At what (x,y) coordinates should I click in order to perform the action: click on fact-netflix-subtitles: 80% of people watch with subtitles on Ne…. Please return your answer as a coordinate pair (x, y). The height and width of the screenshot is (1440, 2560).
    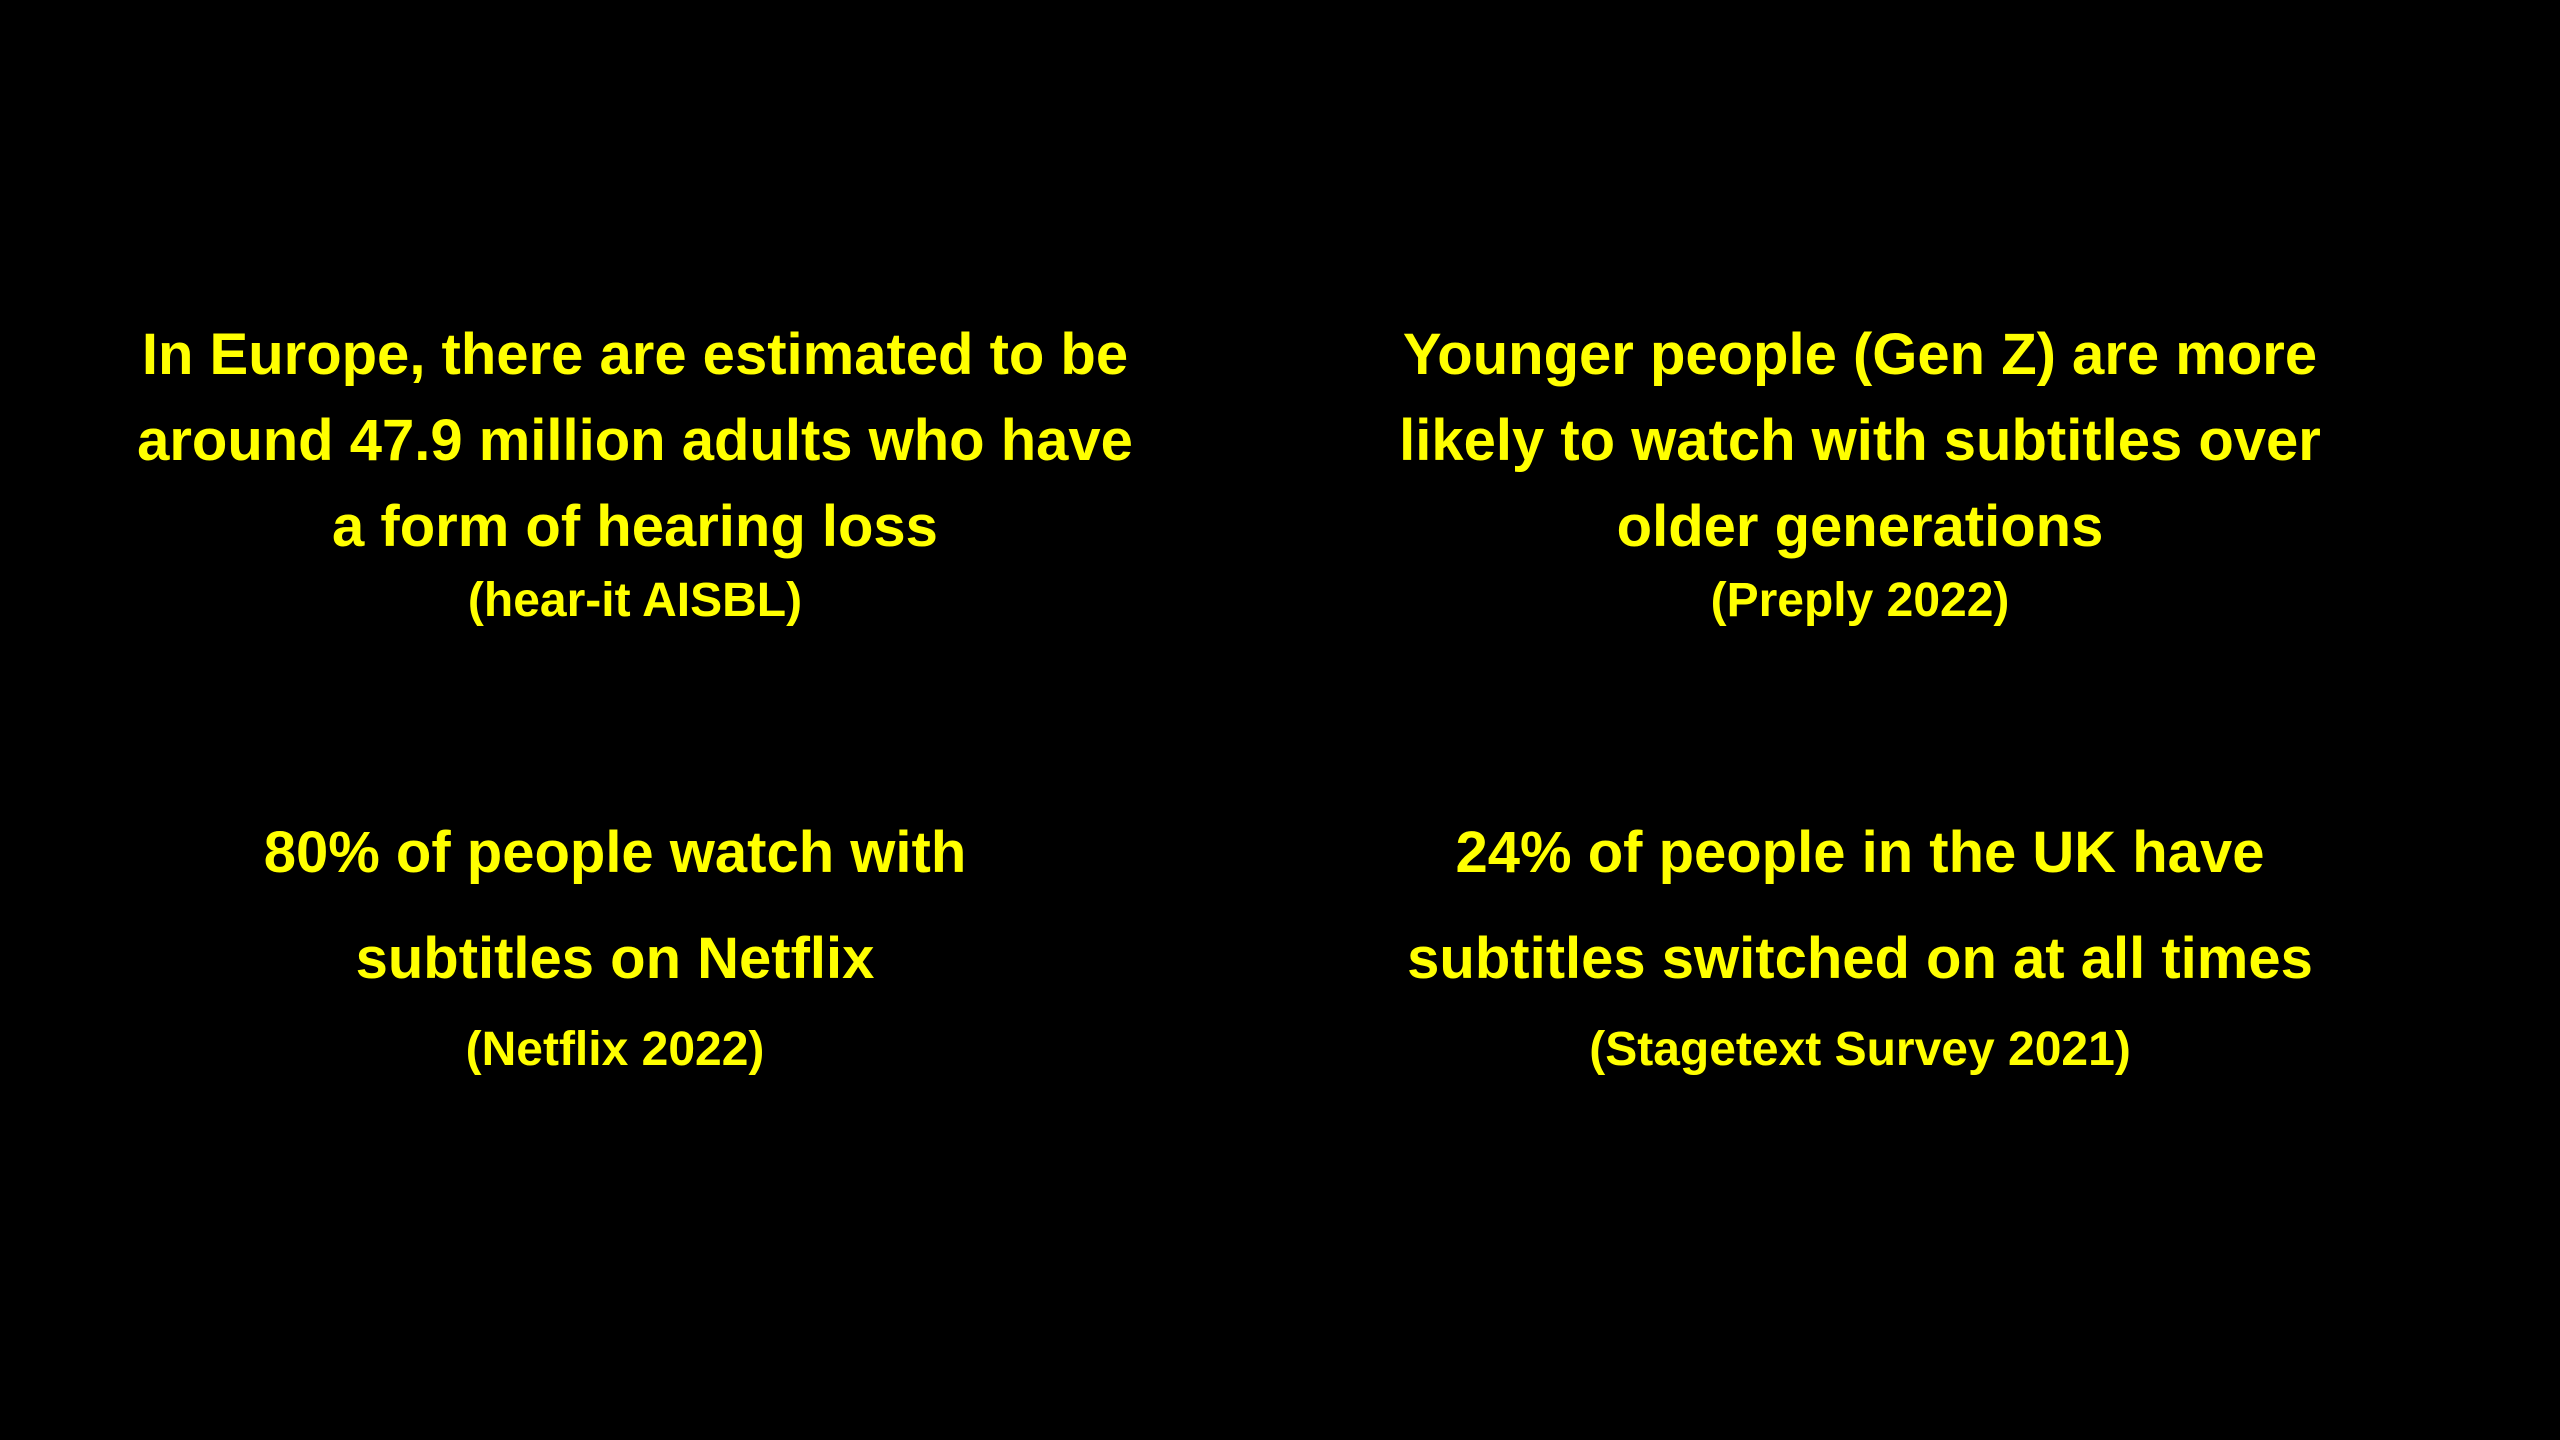
    Looking at the image, I should click on (615, 944).